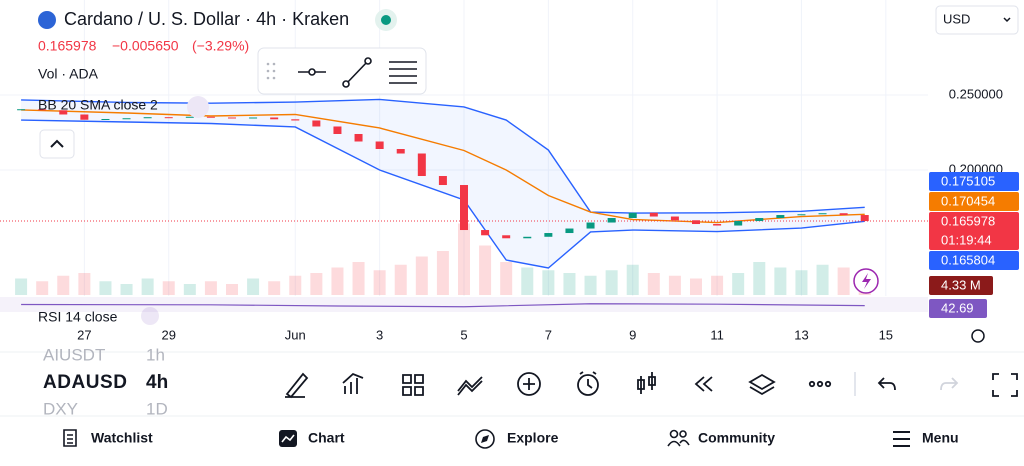  Describe the element at coordinates (736, 438) in the screenshot. I see `nav-community: Community` at that location.